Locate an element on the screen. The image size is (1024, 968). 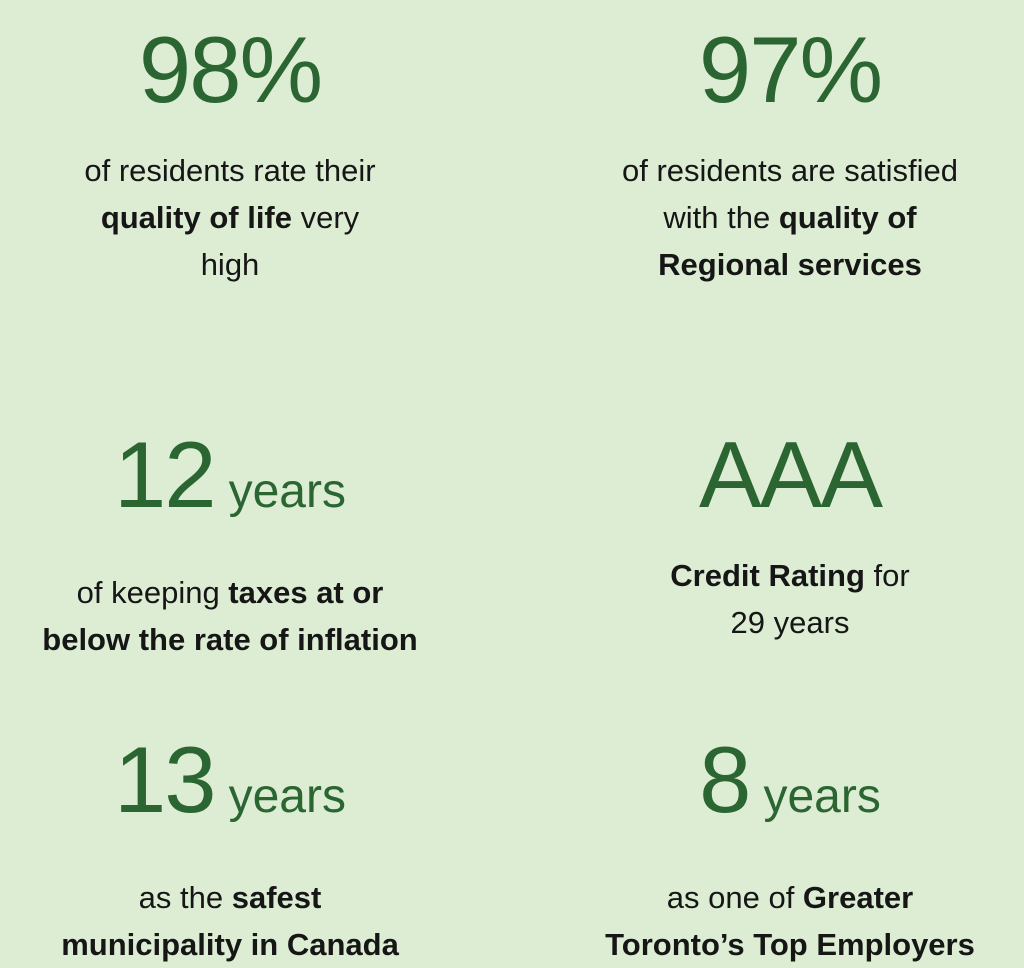
description-line: Regional services is located at coordinates (790, 264).